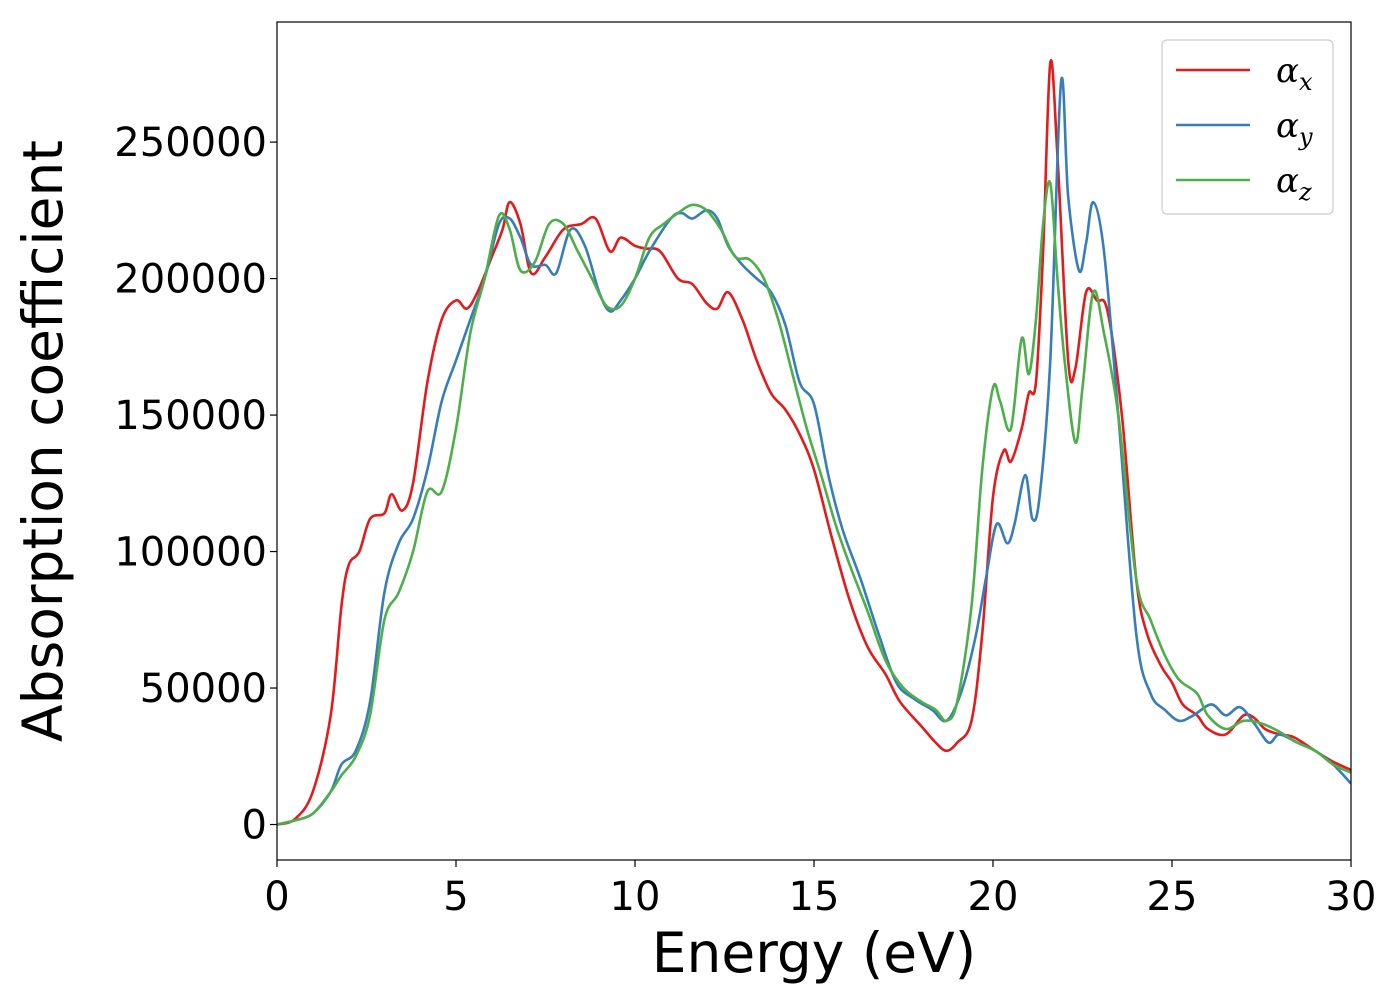 Image resolution: width=1400 pixels, height=1005 pixels. Describe the element at coordinates (814, 897) in the screenshot. I see `x-tick-label: 15` at that location.